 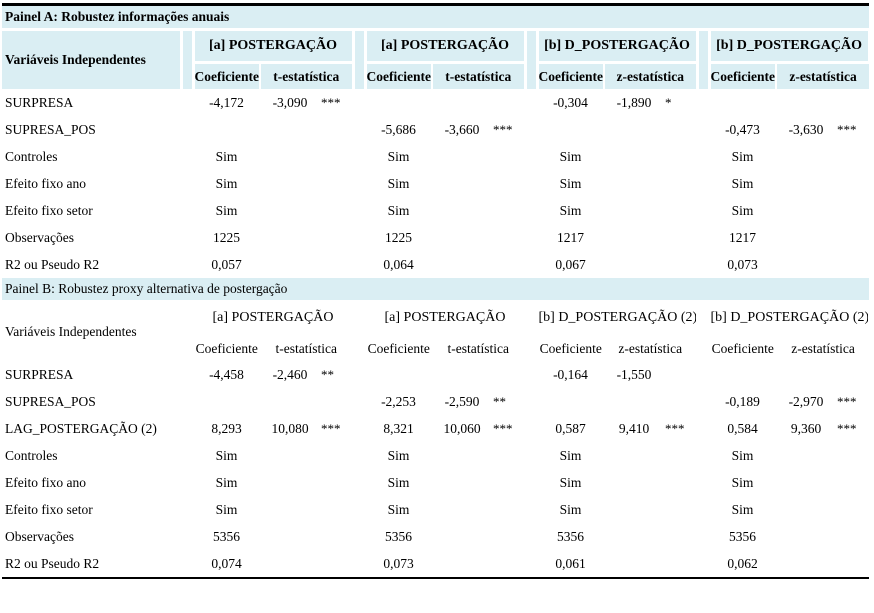 What do you see at coordinates (226, 563) in the screenshot?
I see `coefficient-value: 0,074` at bounding box center [226, 563].